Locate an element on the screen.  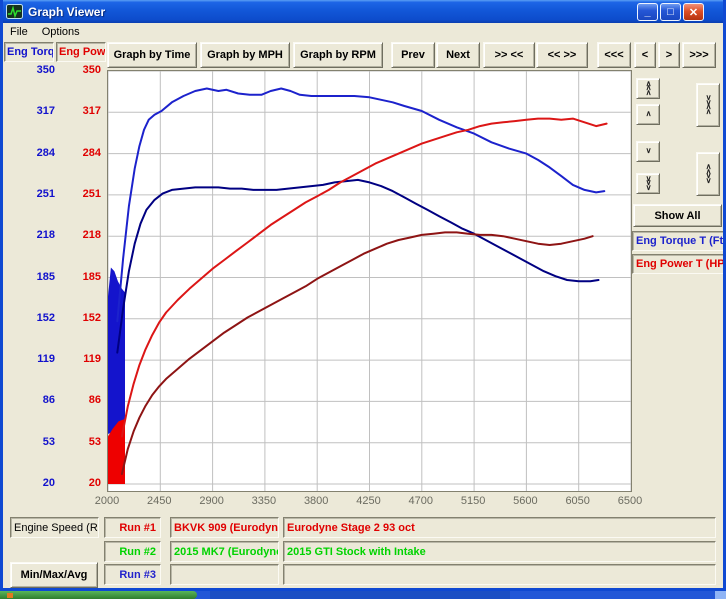
run2-label: Run #2 is located at coordinates (132, 551).